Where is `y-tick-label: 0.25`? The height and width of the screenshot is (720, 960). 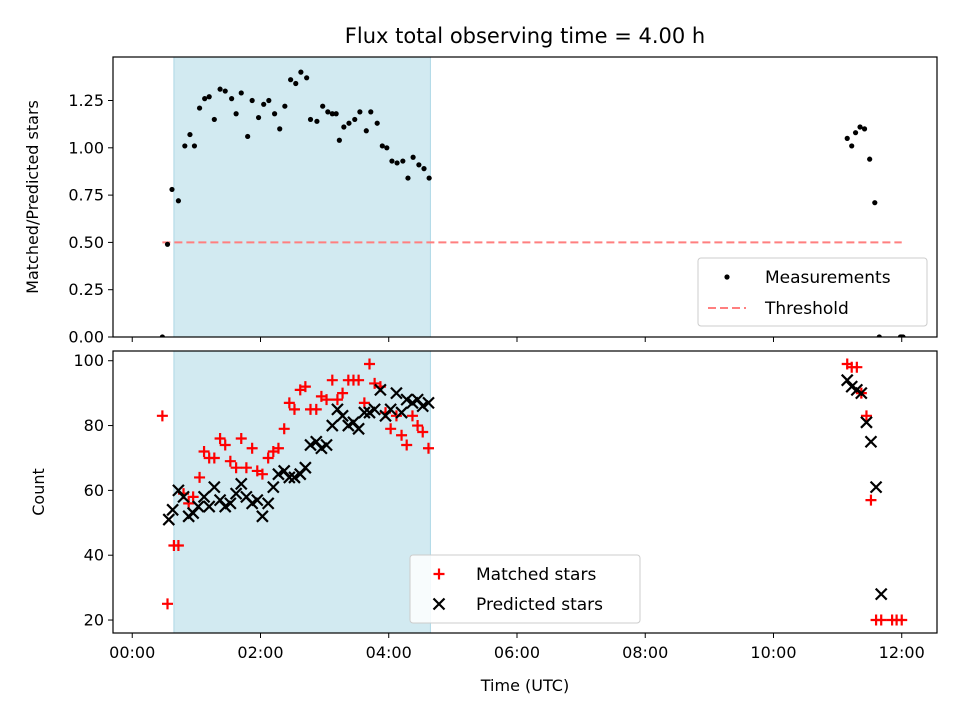
y-tick-label: 0.25 is located at coordinates (86, 289).